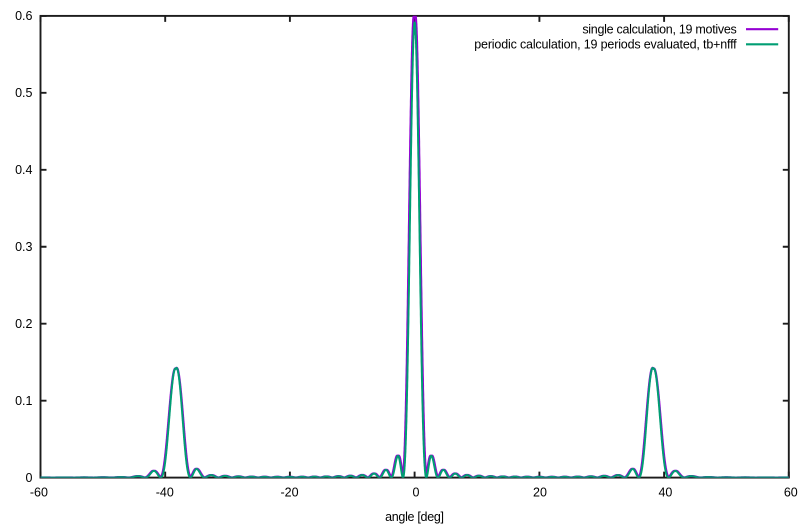 The width and height of the screenshot is (807, 525). Describe the element at coordinates (39, 493) in the screenshot. I see `svg-text: -60` at that location.